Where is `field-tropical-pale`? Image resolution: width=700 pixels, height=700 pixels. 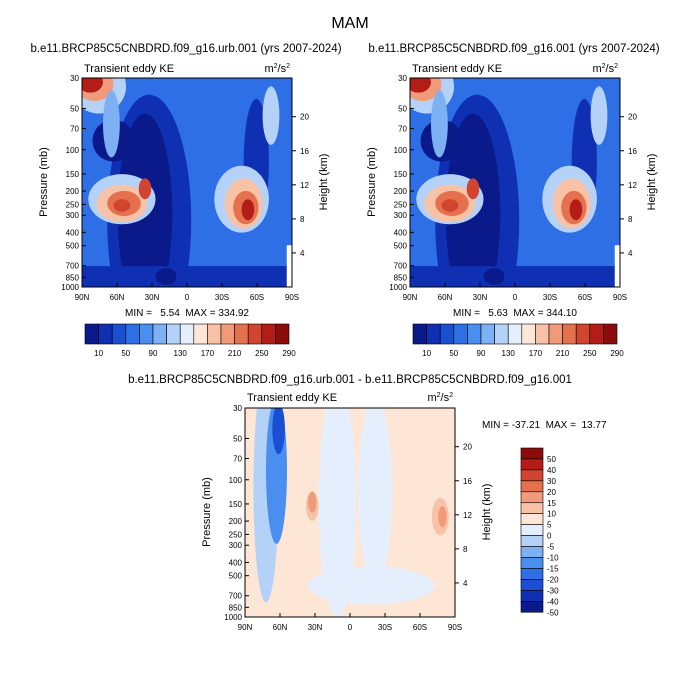 field-tropical-pale is located at coordinates (337, 512).